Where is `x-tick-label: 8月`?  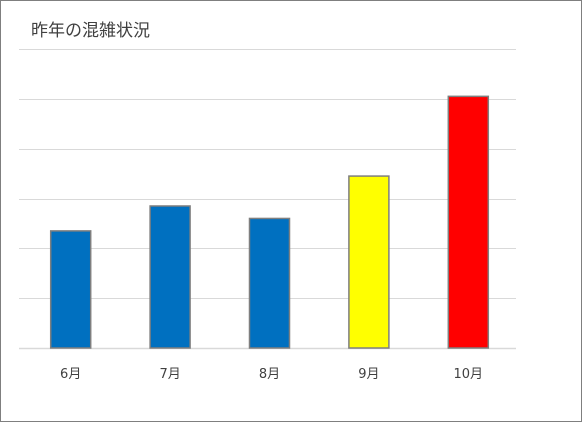 x-tick-label: 8月 is located at coordinates (269, 374).